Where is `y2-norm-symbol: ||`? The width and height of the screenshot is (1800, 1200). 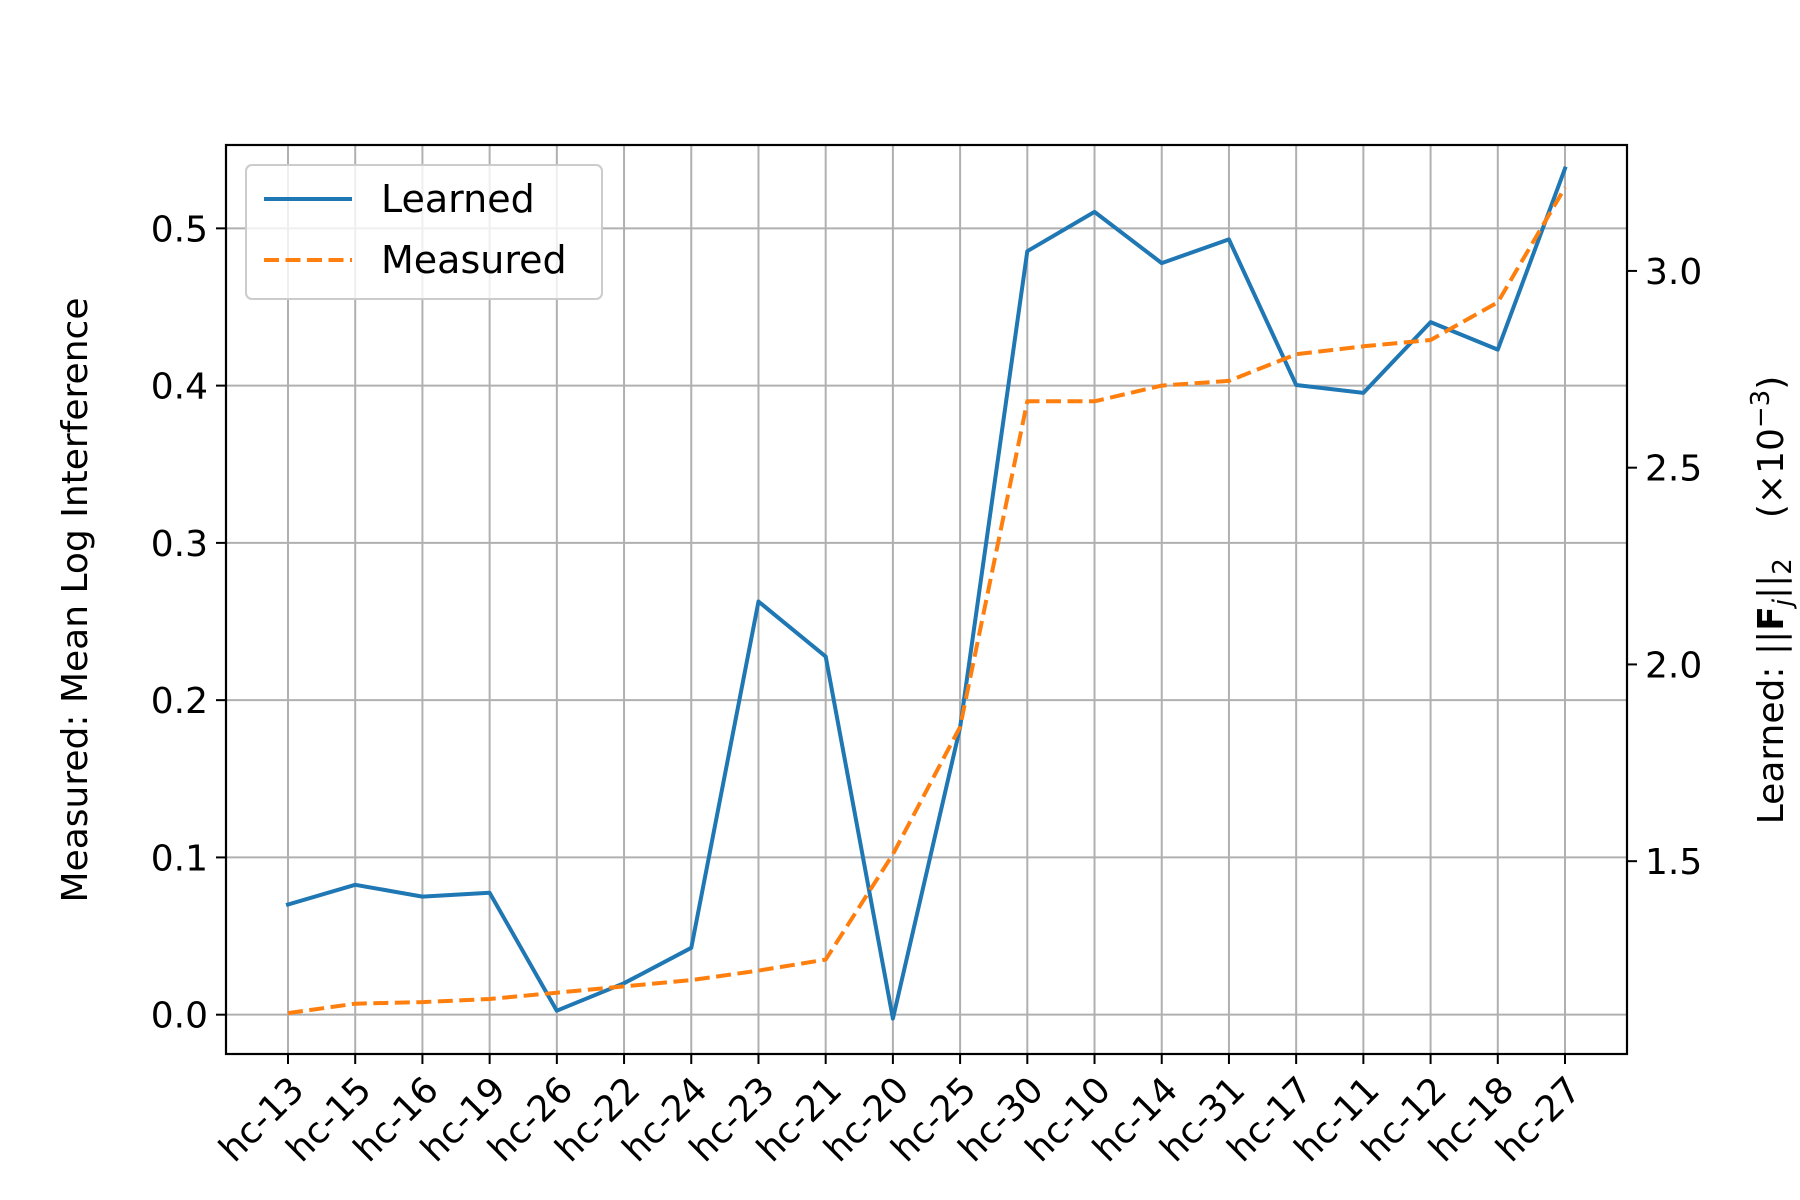
y2-norm-symbol: || is located at coordinates (1771, 643).